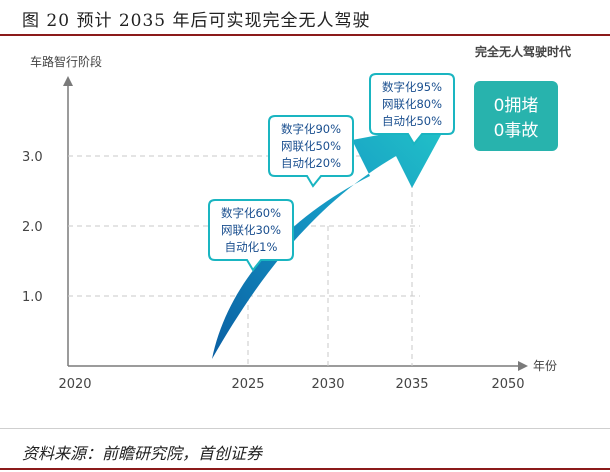 The width and height of the screenshot is (610, 472). What do you see at coordinates (311, 129) in the screenshot?
I see `callout-line: 数字化90%` at bounding box center [311, 129].